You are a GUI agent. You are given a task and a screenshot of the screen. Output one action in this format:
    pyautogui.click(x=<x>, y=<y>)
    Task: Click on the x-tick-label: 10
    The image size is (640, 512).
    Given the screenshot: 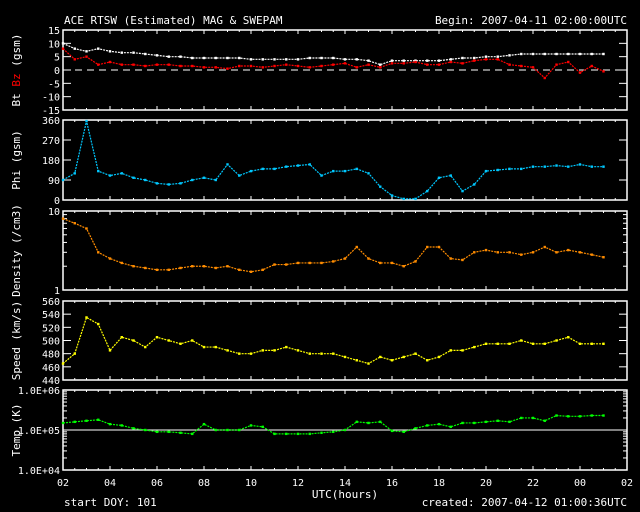 What is the action you would take?
    pyautogui.click(x=251, y=483)
    